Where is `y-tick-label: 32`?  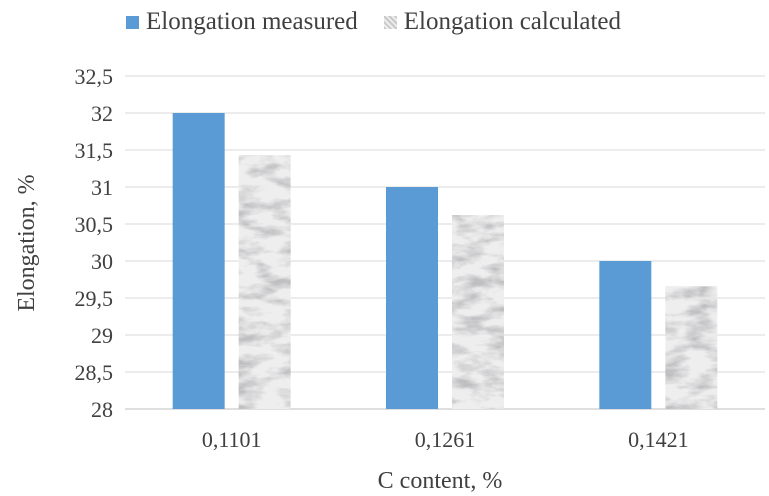 y-tick-label: 32 is located at coordinates (102, 113).